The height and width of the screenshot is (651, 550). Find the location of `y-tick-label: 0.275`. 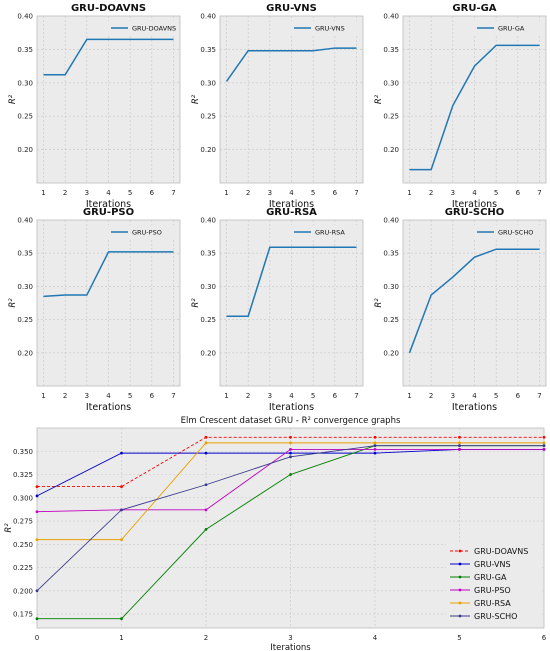

y-tick-label: 0.275 is located at coordinates (23, 522).